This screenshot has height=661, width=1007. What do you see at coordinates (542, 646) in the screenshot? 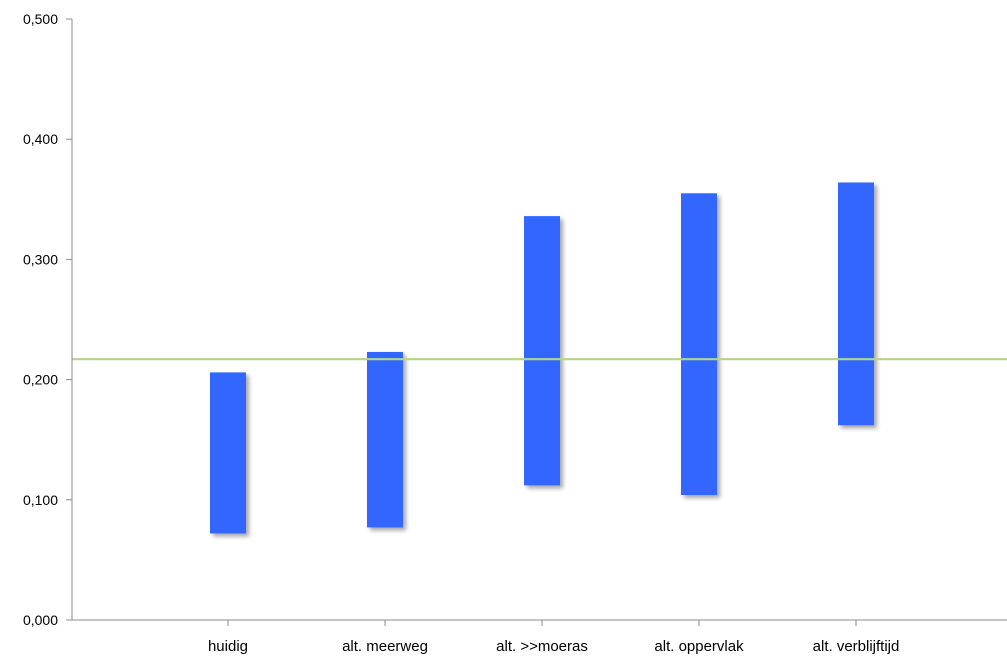
I see `x-tick-label: alt. >>moeras` at bounding box center [542, 646].